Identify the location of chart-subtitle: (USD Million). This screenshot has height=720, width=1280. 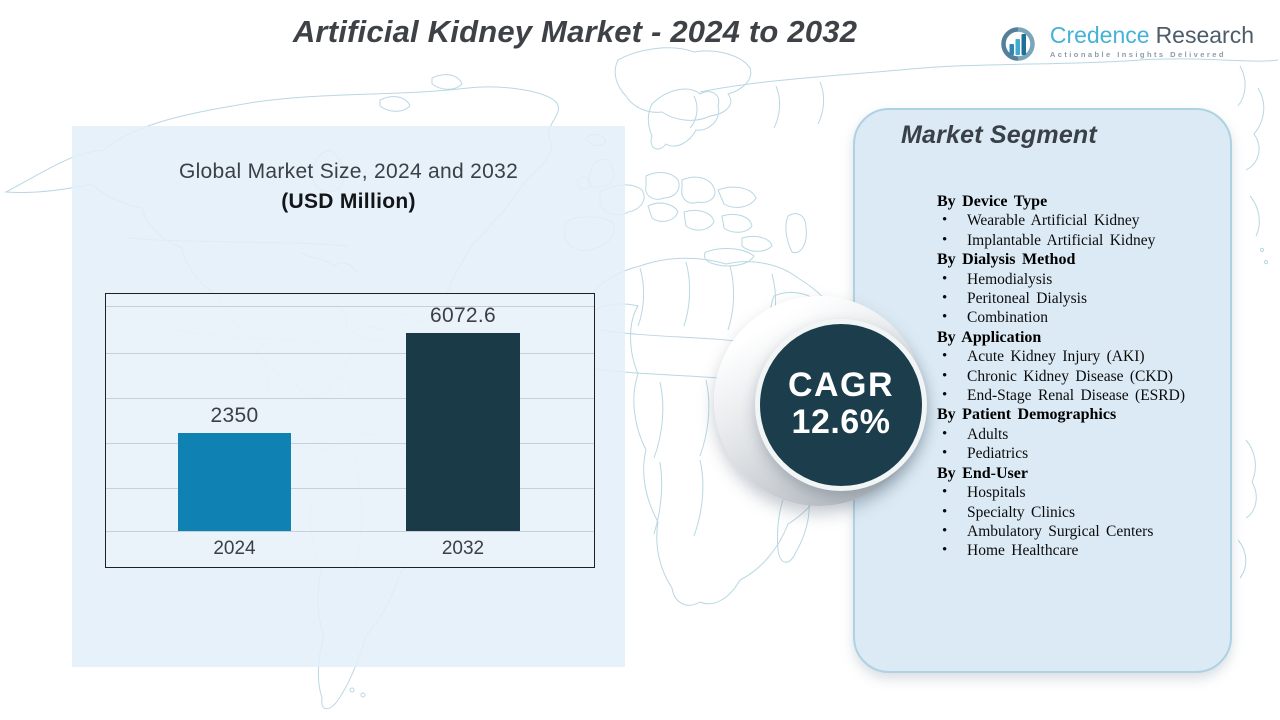
(348, 201).